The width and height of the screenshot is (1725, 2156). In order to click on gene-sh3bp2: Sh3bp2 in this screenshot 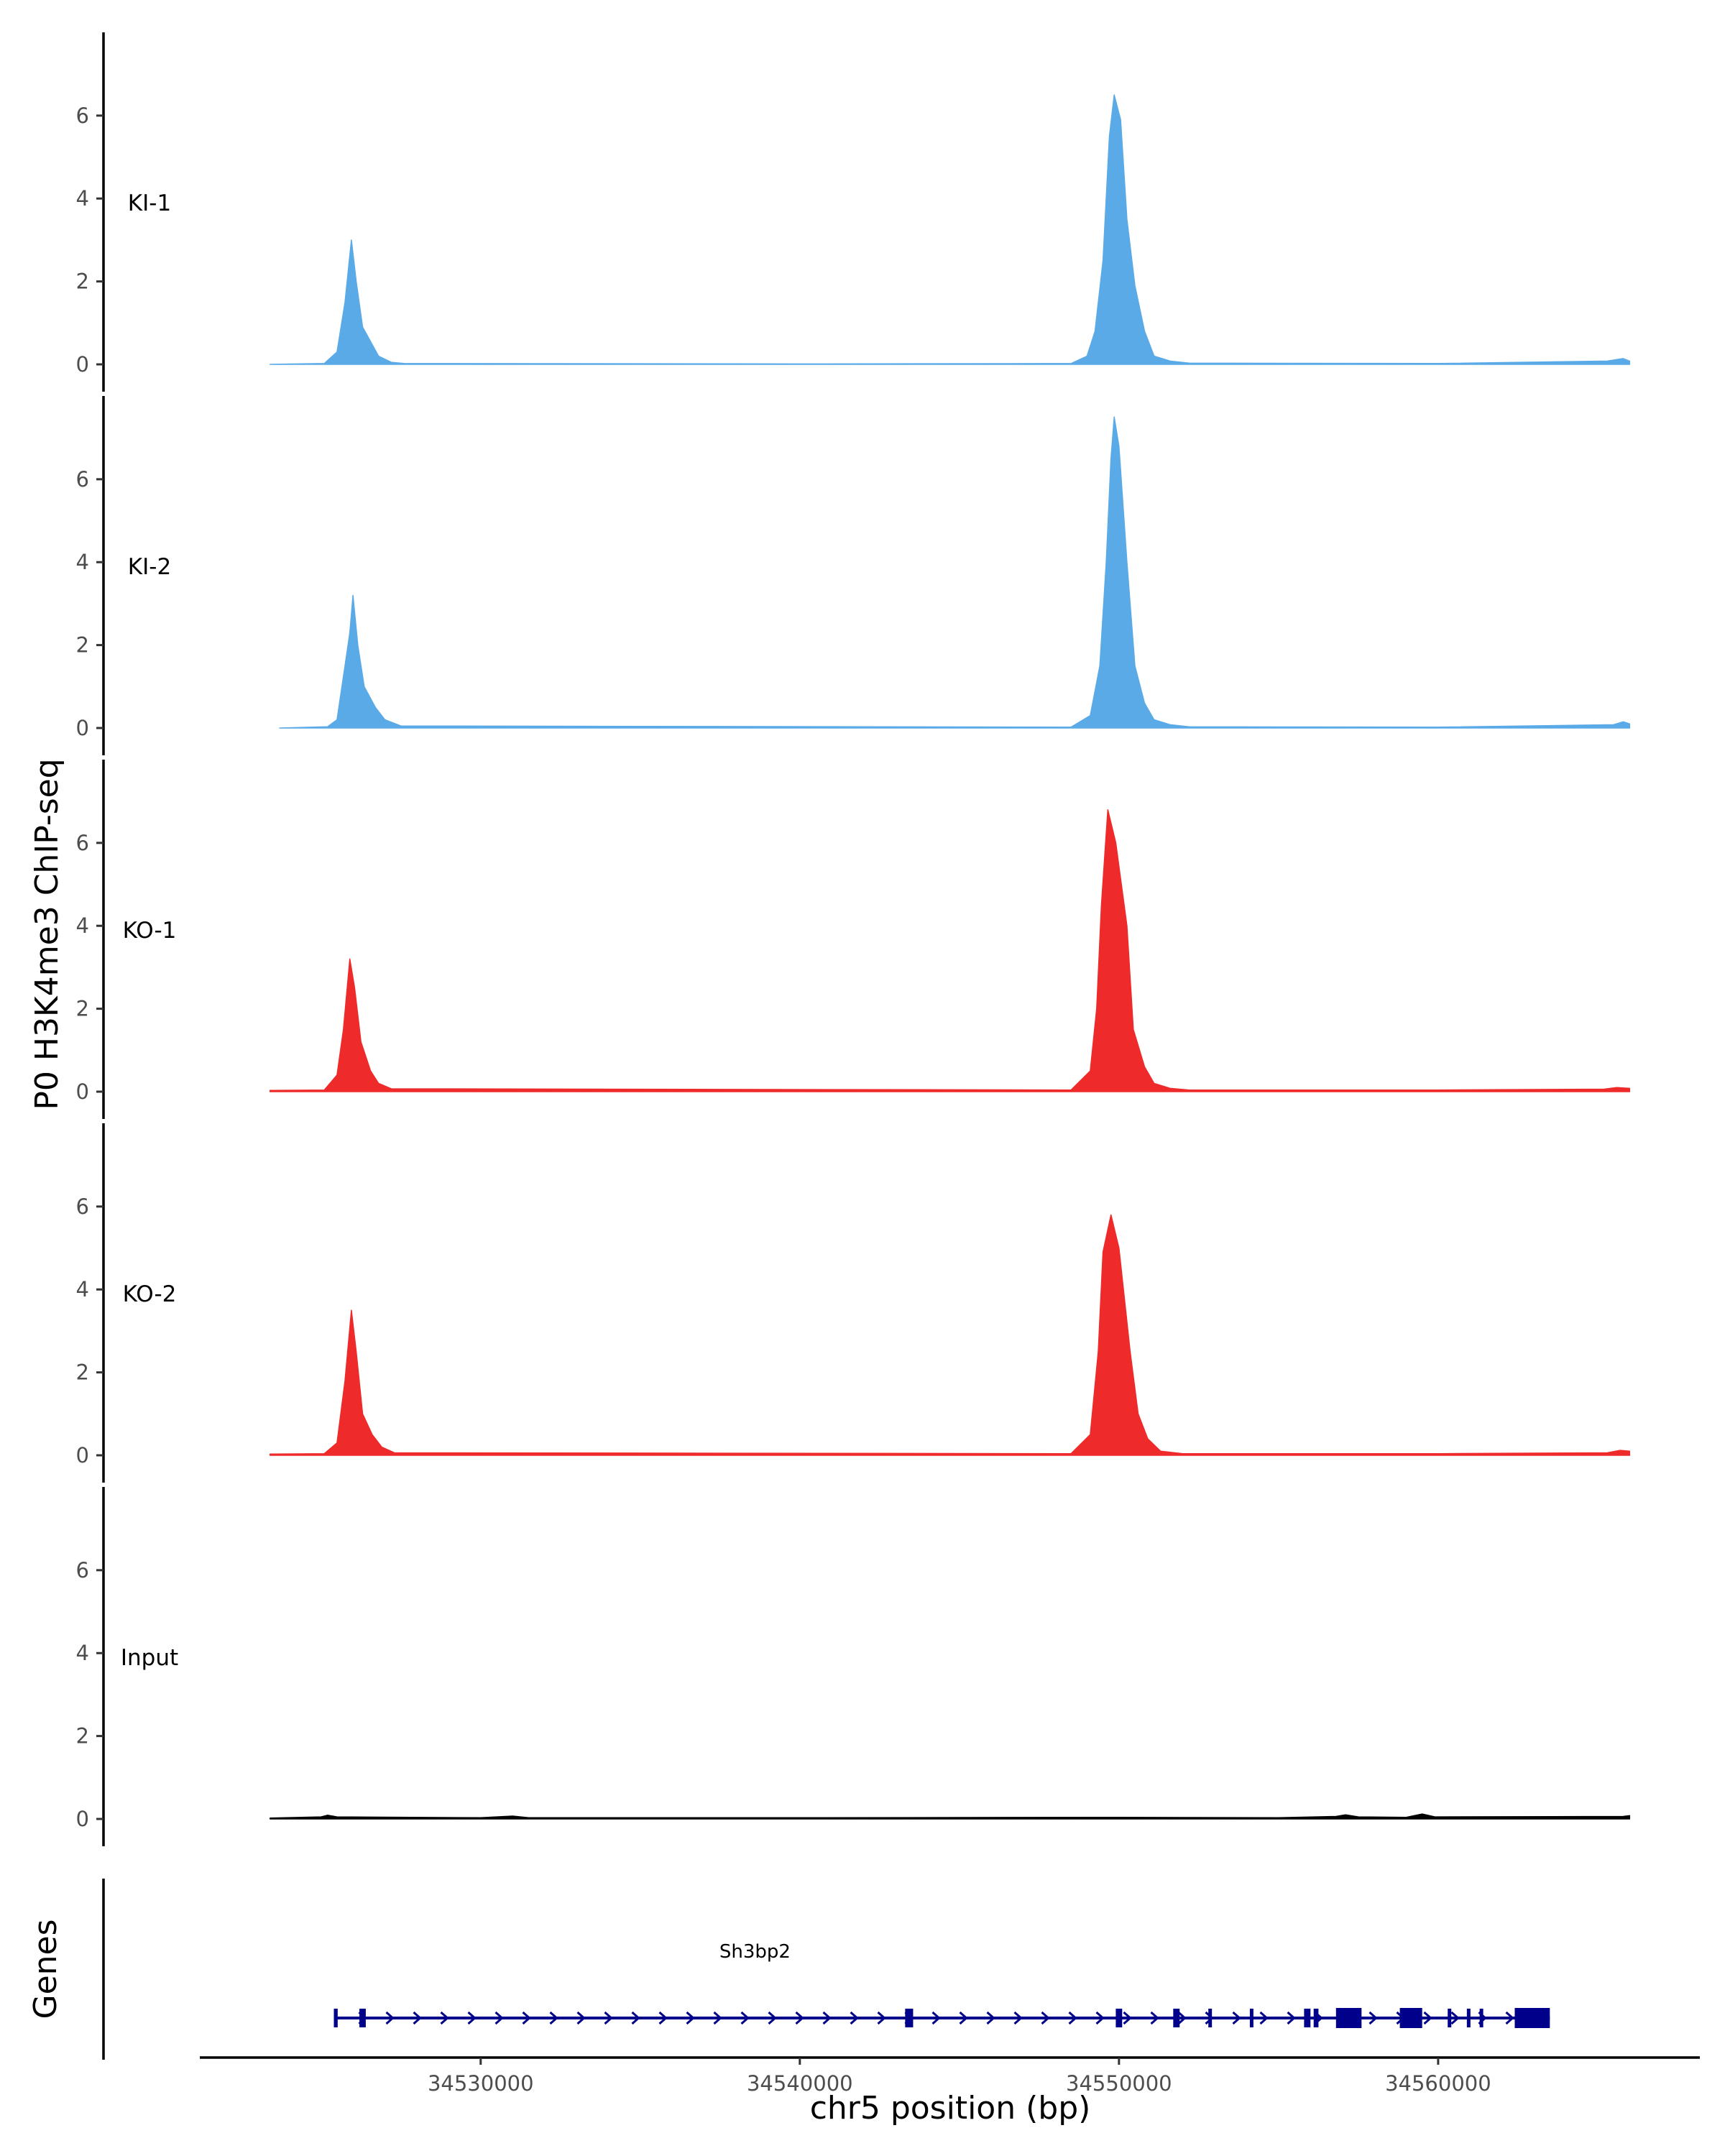, I will do `click(942, 1985)`.